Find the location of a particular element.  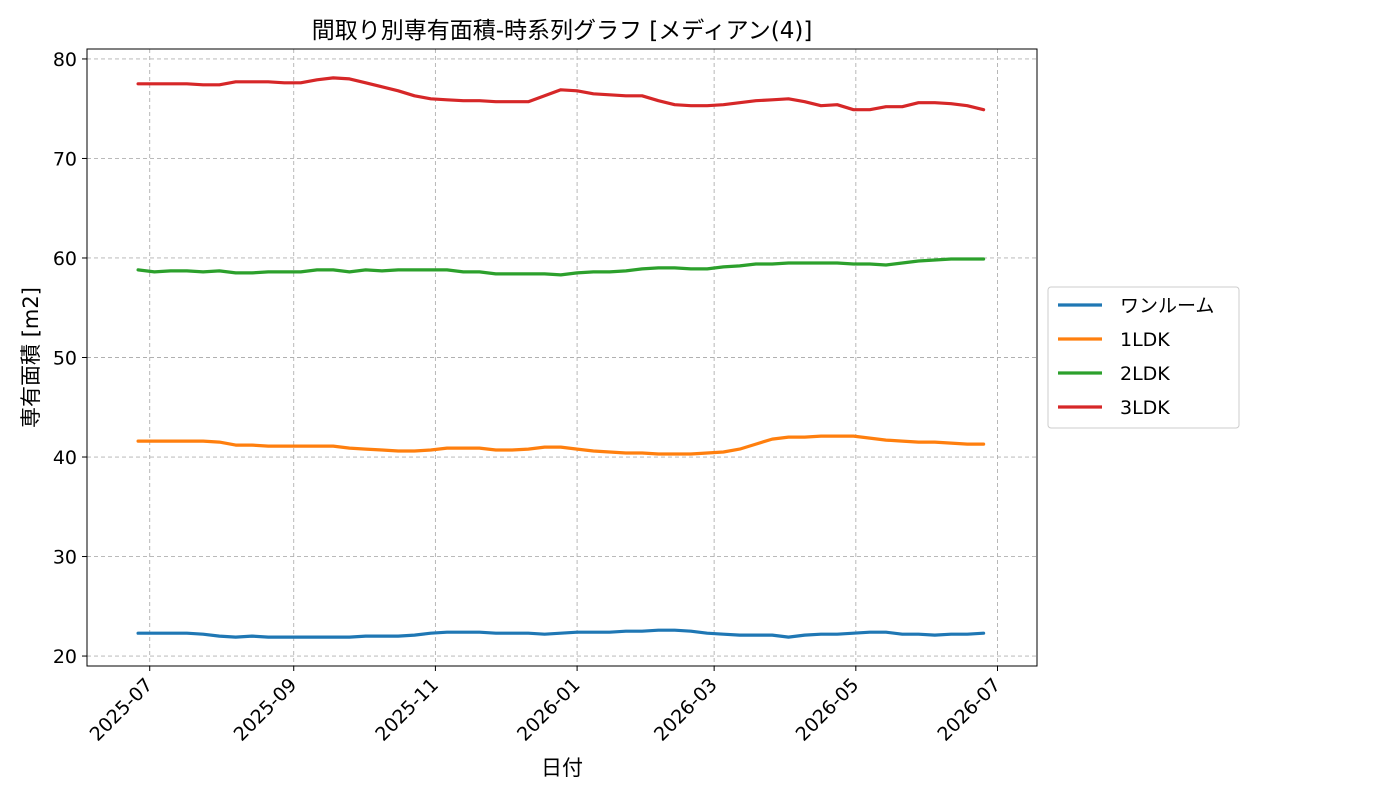

x-tick-label: 2026-07 is located at coordinates (969, 710).